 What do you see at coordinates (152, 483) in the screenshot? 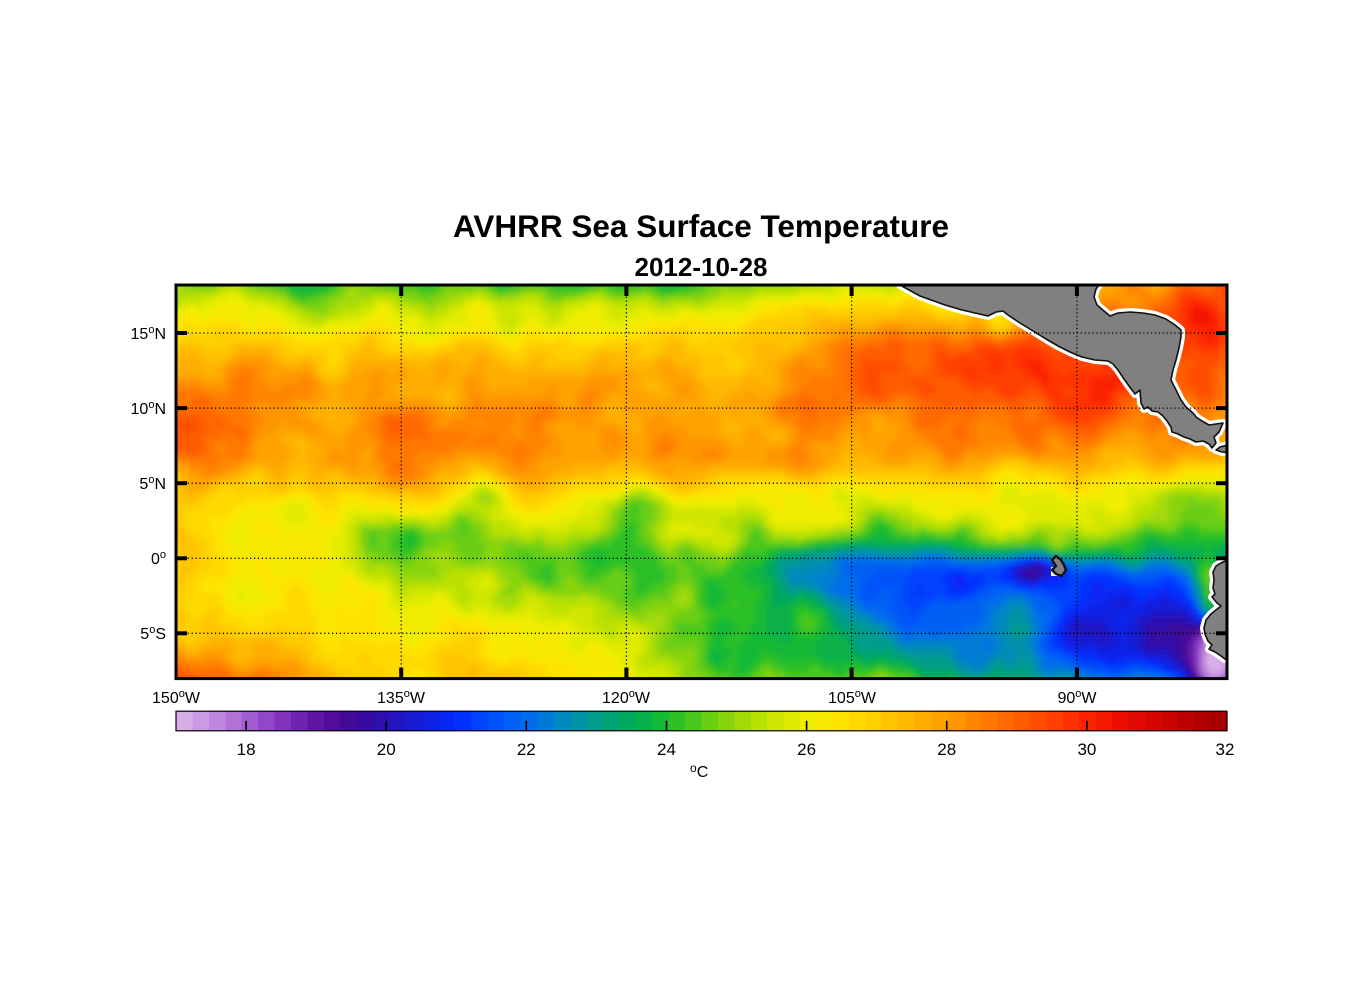
I see `svg-text: 5oN` at bounding box center [152, 483].